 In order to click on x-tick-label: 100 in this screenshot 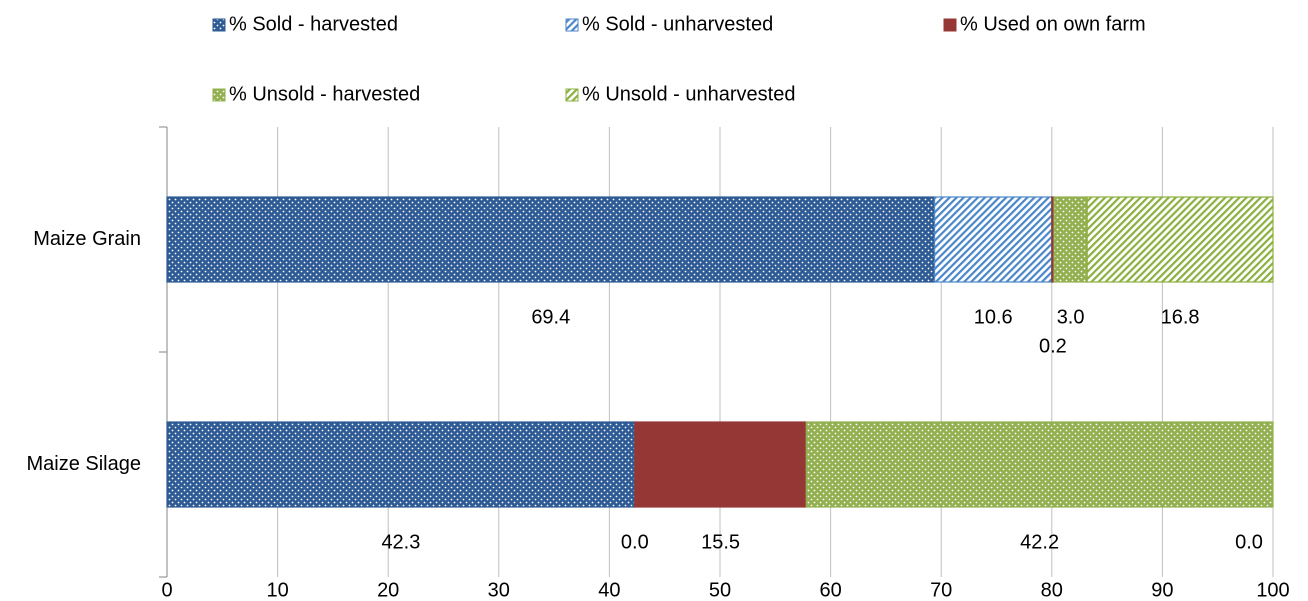, I will do `click(1272, 590)`.